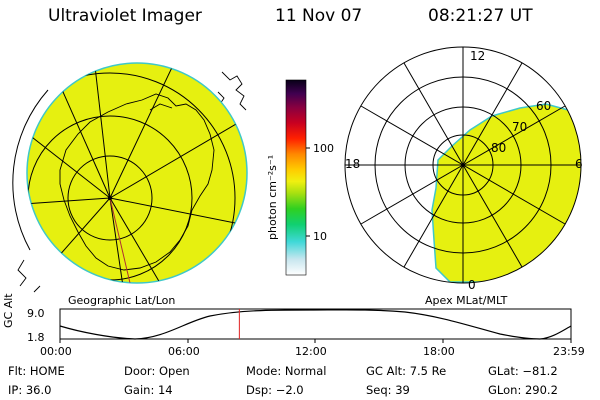  What do you see at coordinates (184, 351) in the screenshot?
I see `time-tick-0600: 06:00` at bounding box center [184, 351].